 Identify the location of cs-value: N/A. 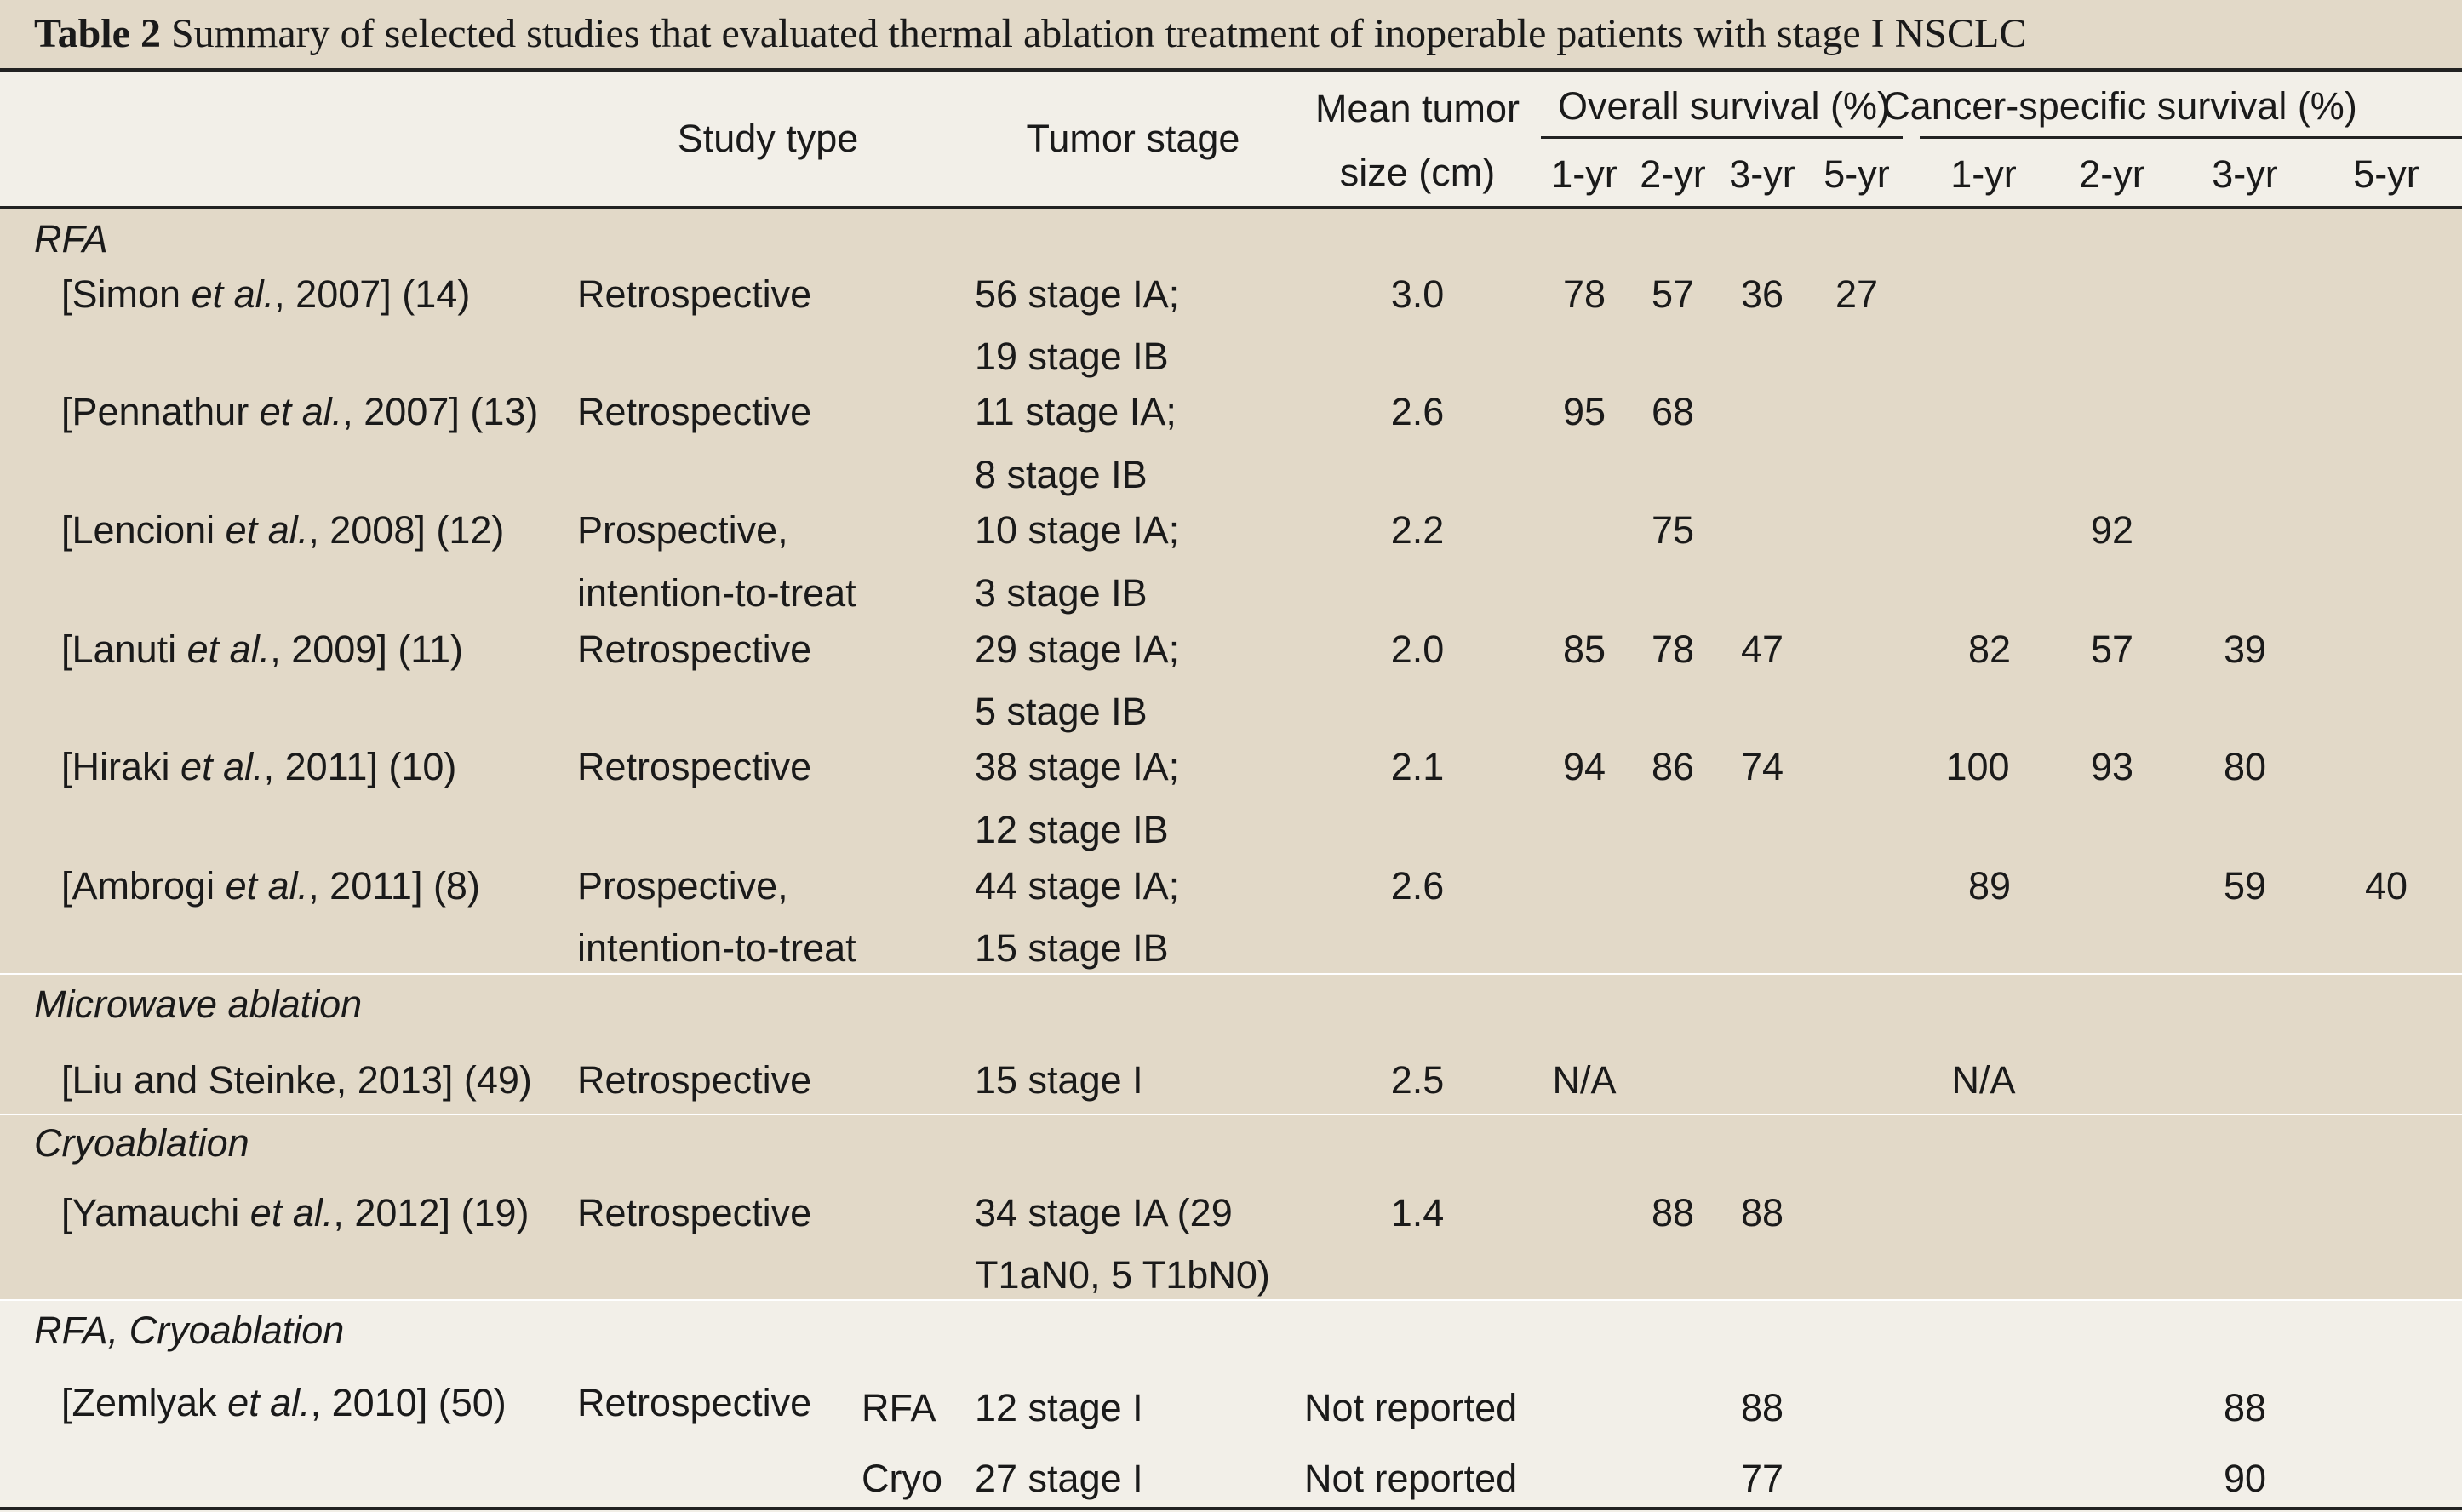
(1983, 1080).